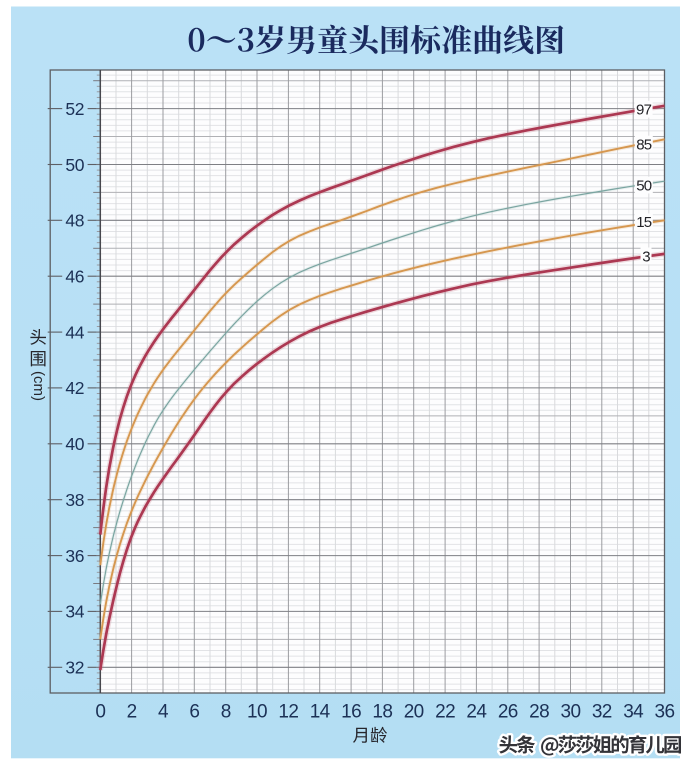  I want to click on svg-text: 40, so click(74, 444).